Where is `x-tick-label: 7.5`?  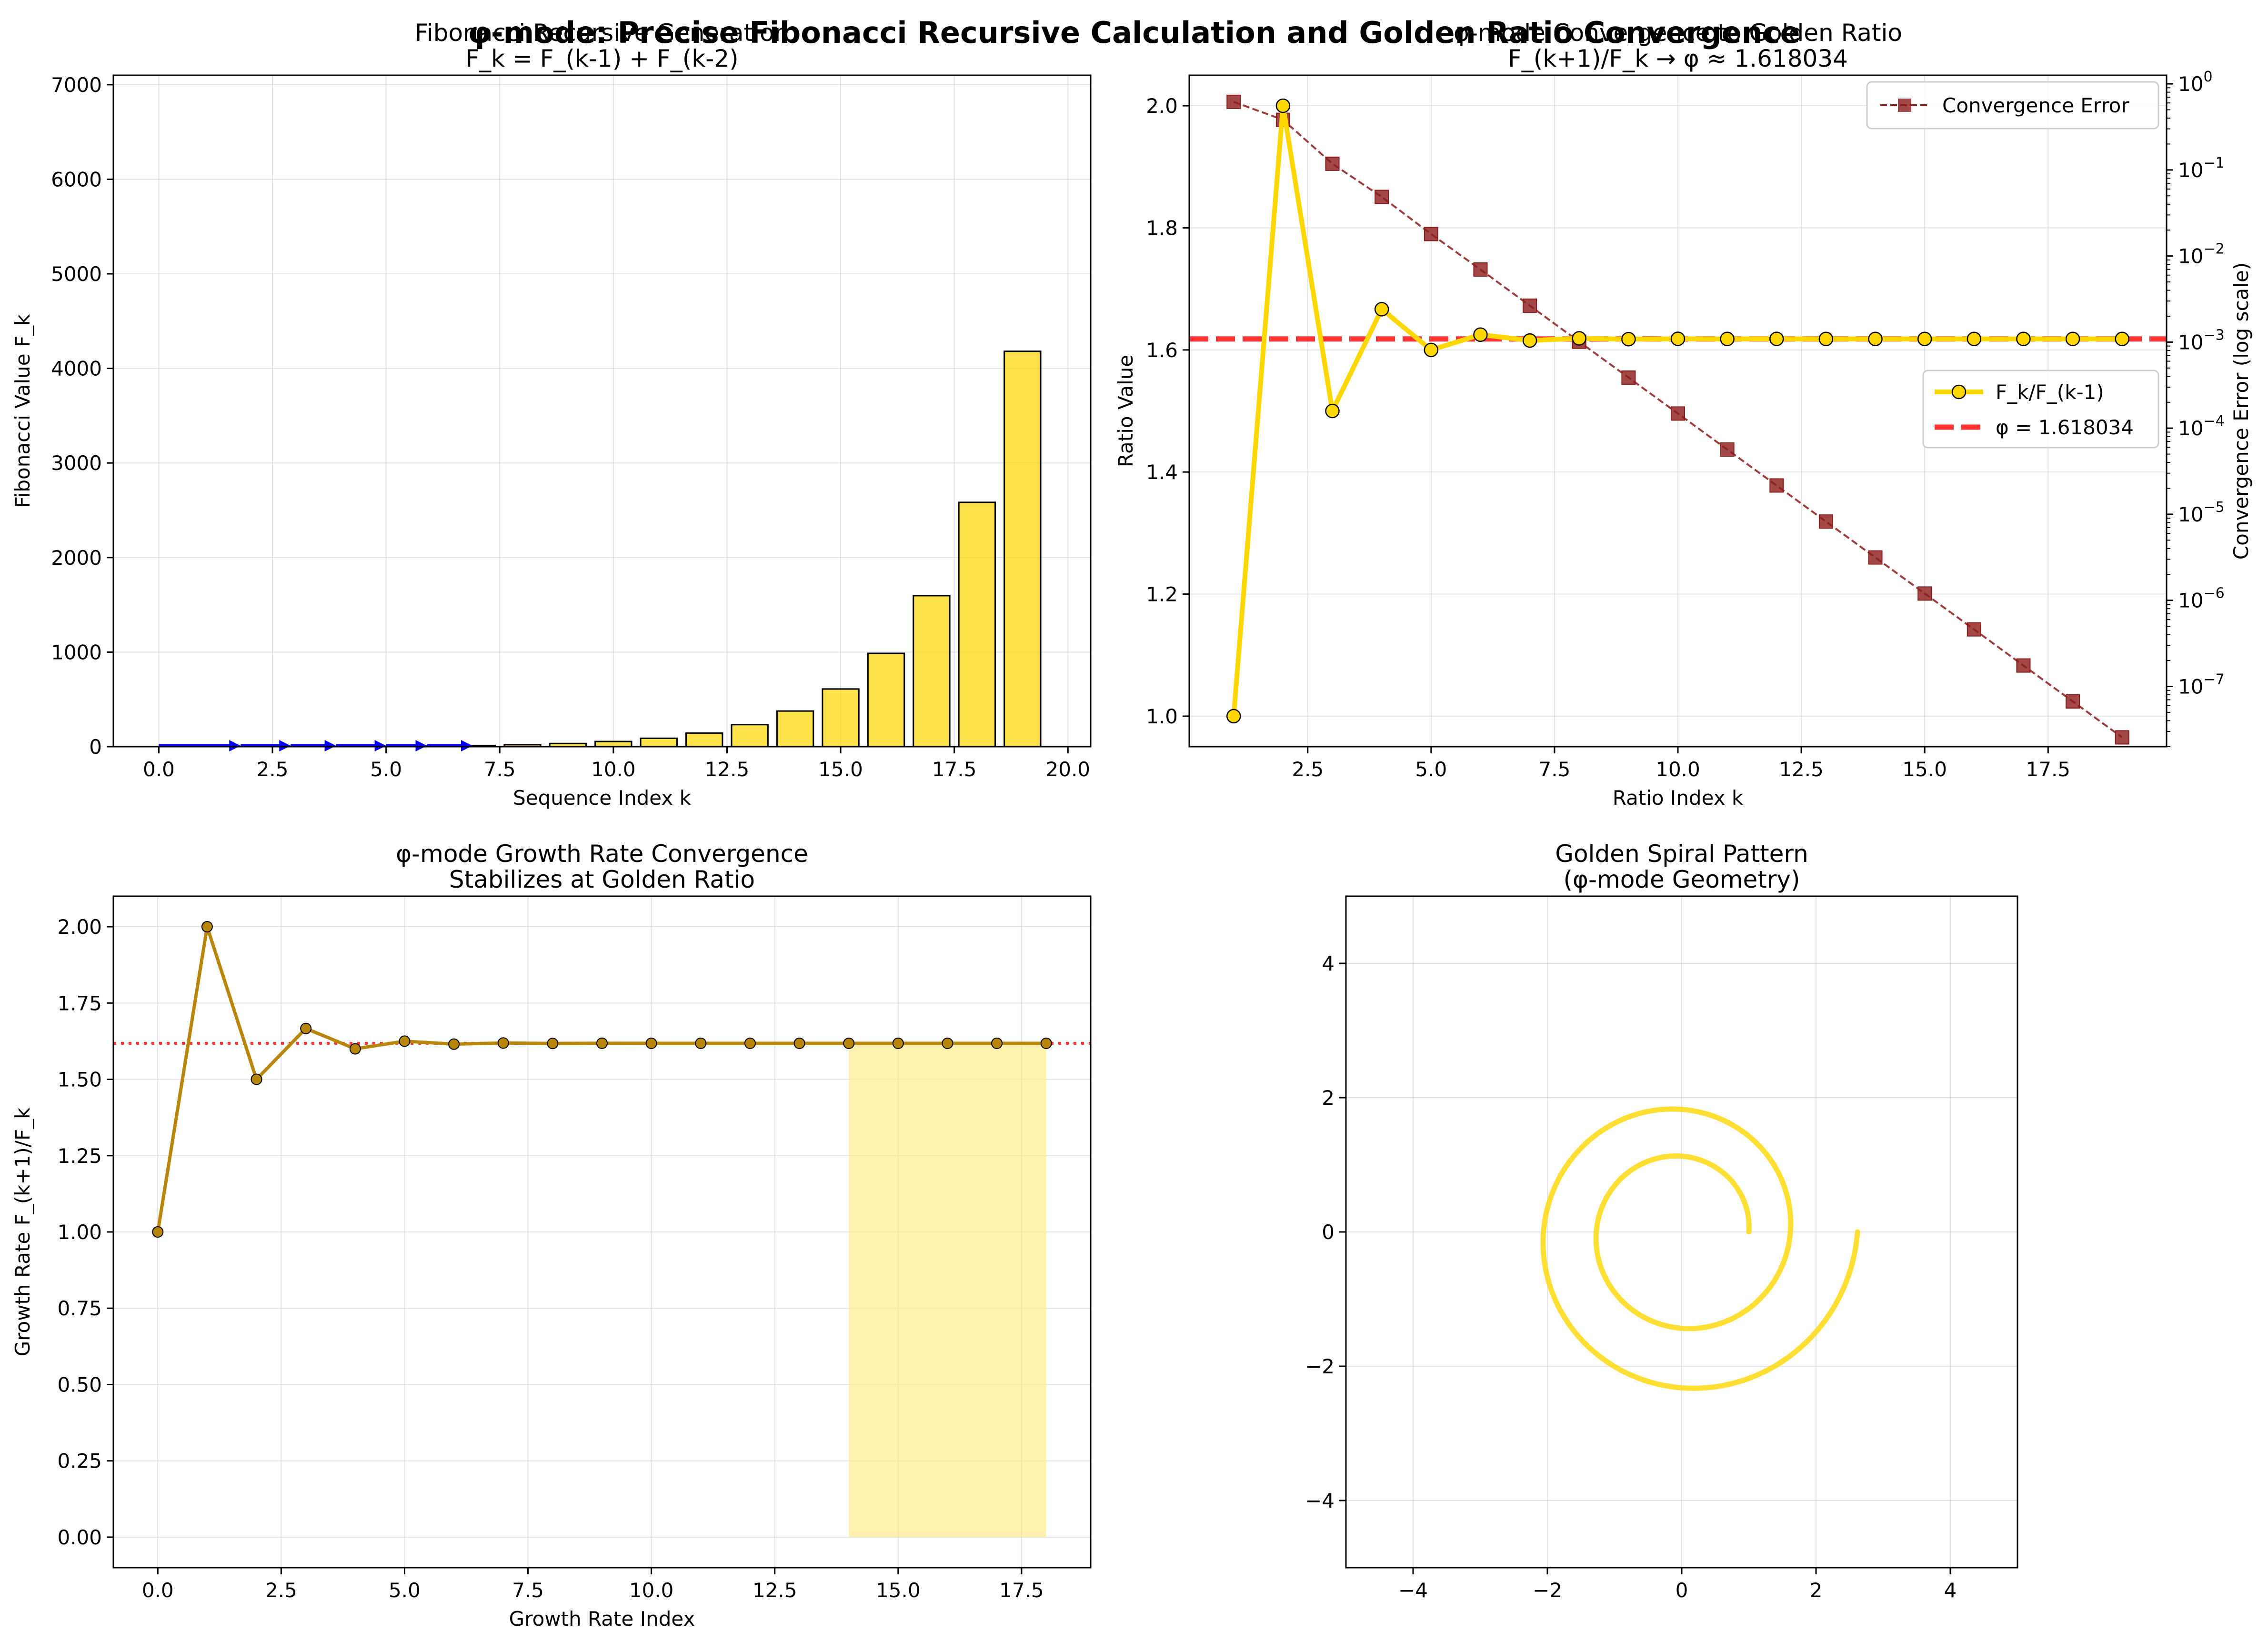 x-tick-label: 7.5 is located at coordinates (500, 769).